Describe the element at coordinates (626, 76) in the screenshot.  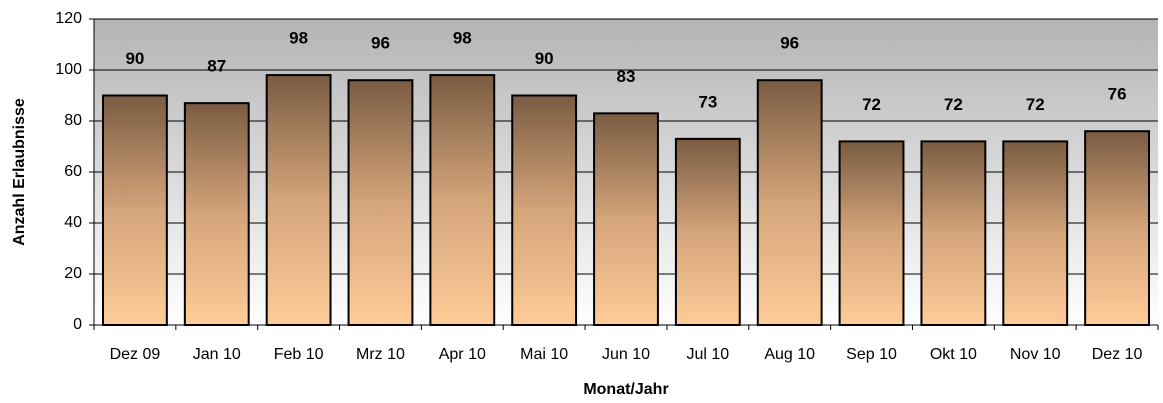
I see `value-label: 83` at that location.